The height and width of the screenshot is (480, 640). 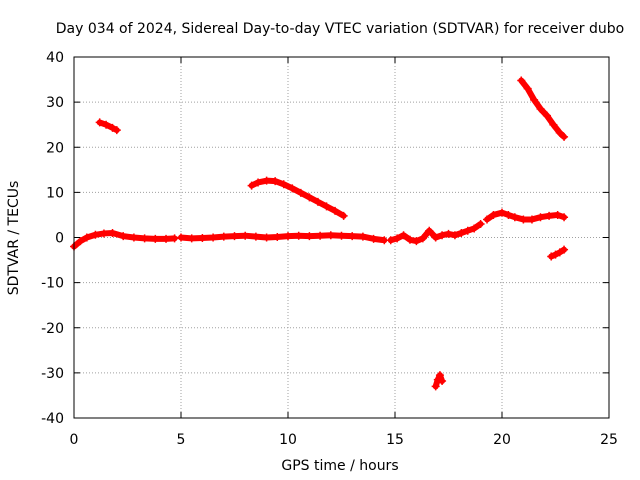 I want to click on y-tick-label: -40, so click(x=52, y=419).